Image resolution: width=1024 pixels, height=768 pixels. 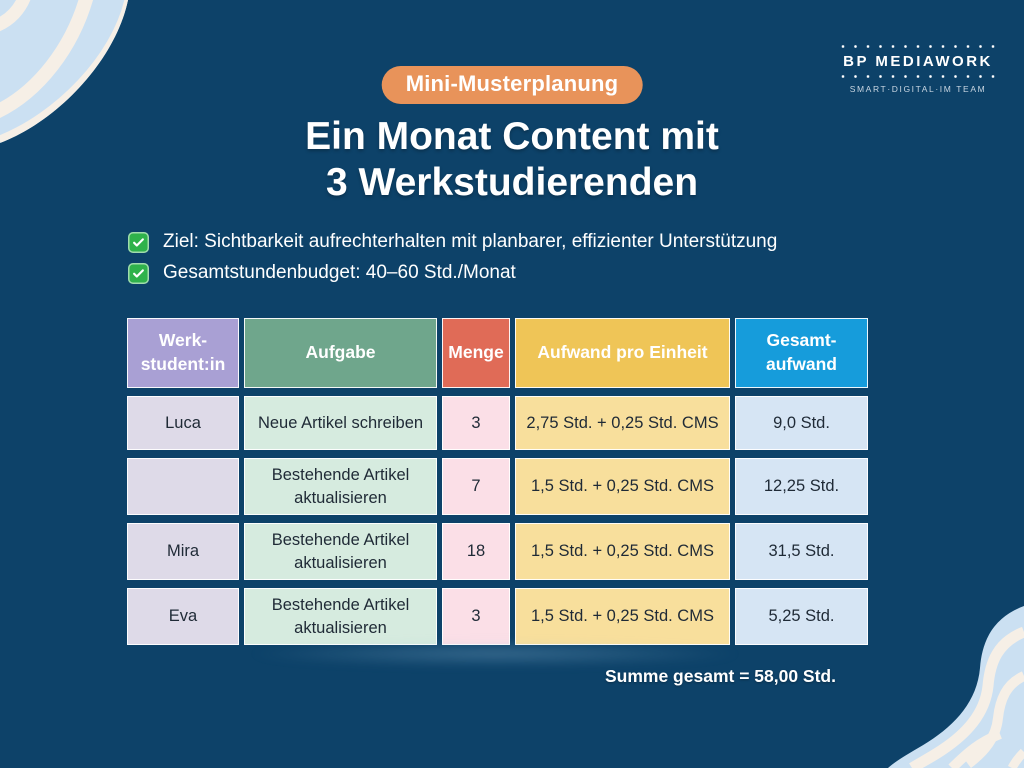 What do you see at coordinates (918, 46) in the screenshot?
I see `logo-dots-top` at bounding box center [918, 46].